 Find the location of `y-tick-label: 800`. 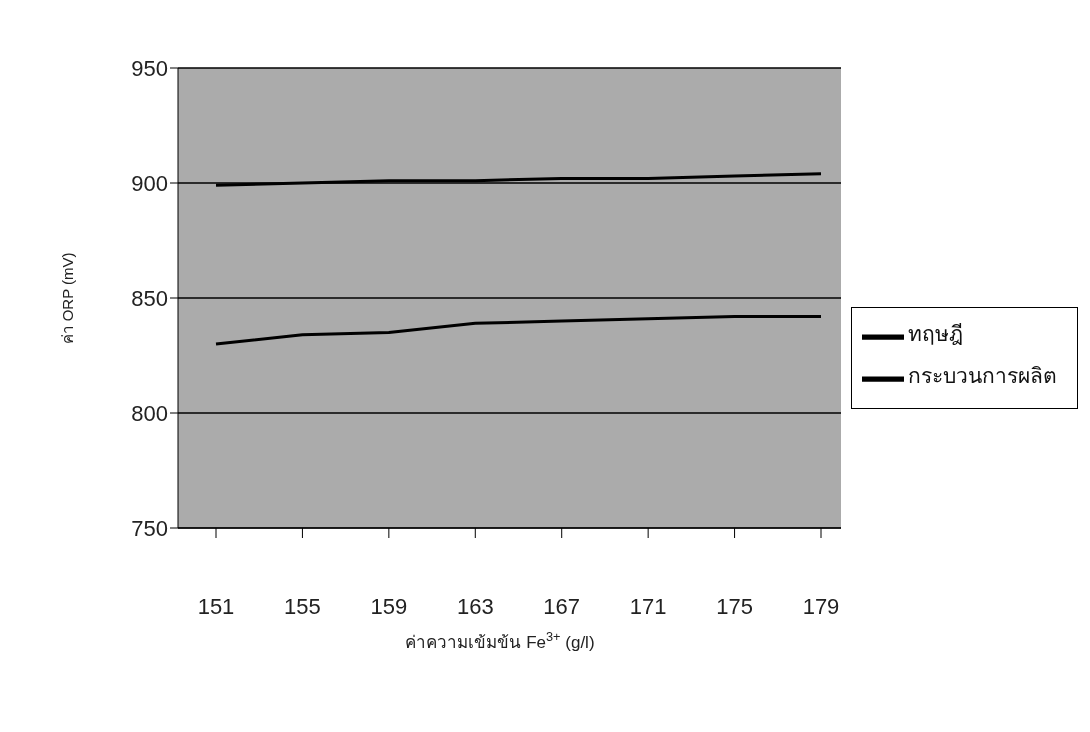

y-tick-label: 800 is located at coordinates (149, 413).